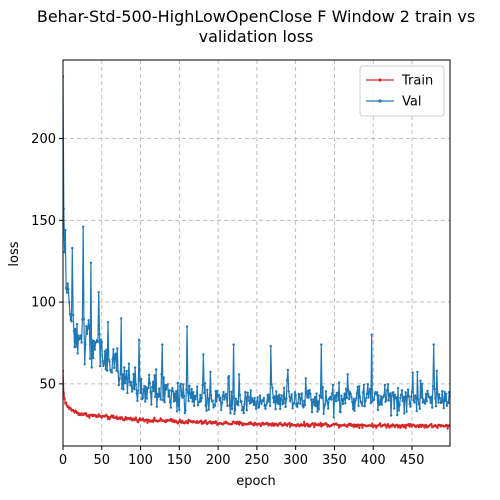  I want to click on legend-box, so click(402, 91).